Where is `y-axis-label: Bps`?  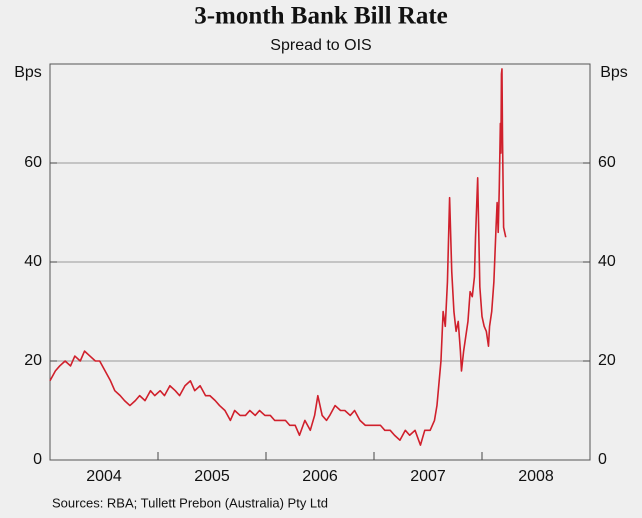
y-axis-label: Bps is located at coordinates (28, 72).